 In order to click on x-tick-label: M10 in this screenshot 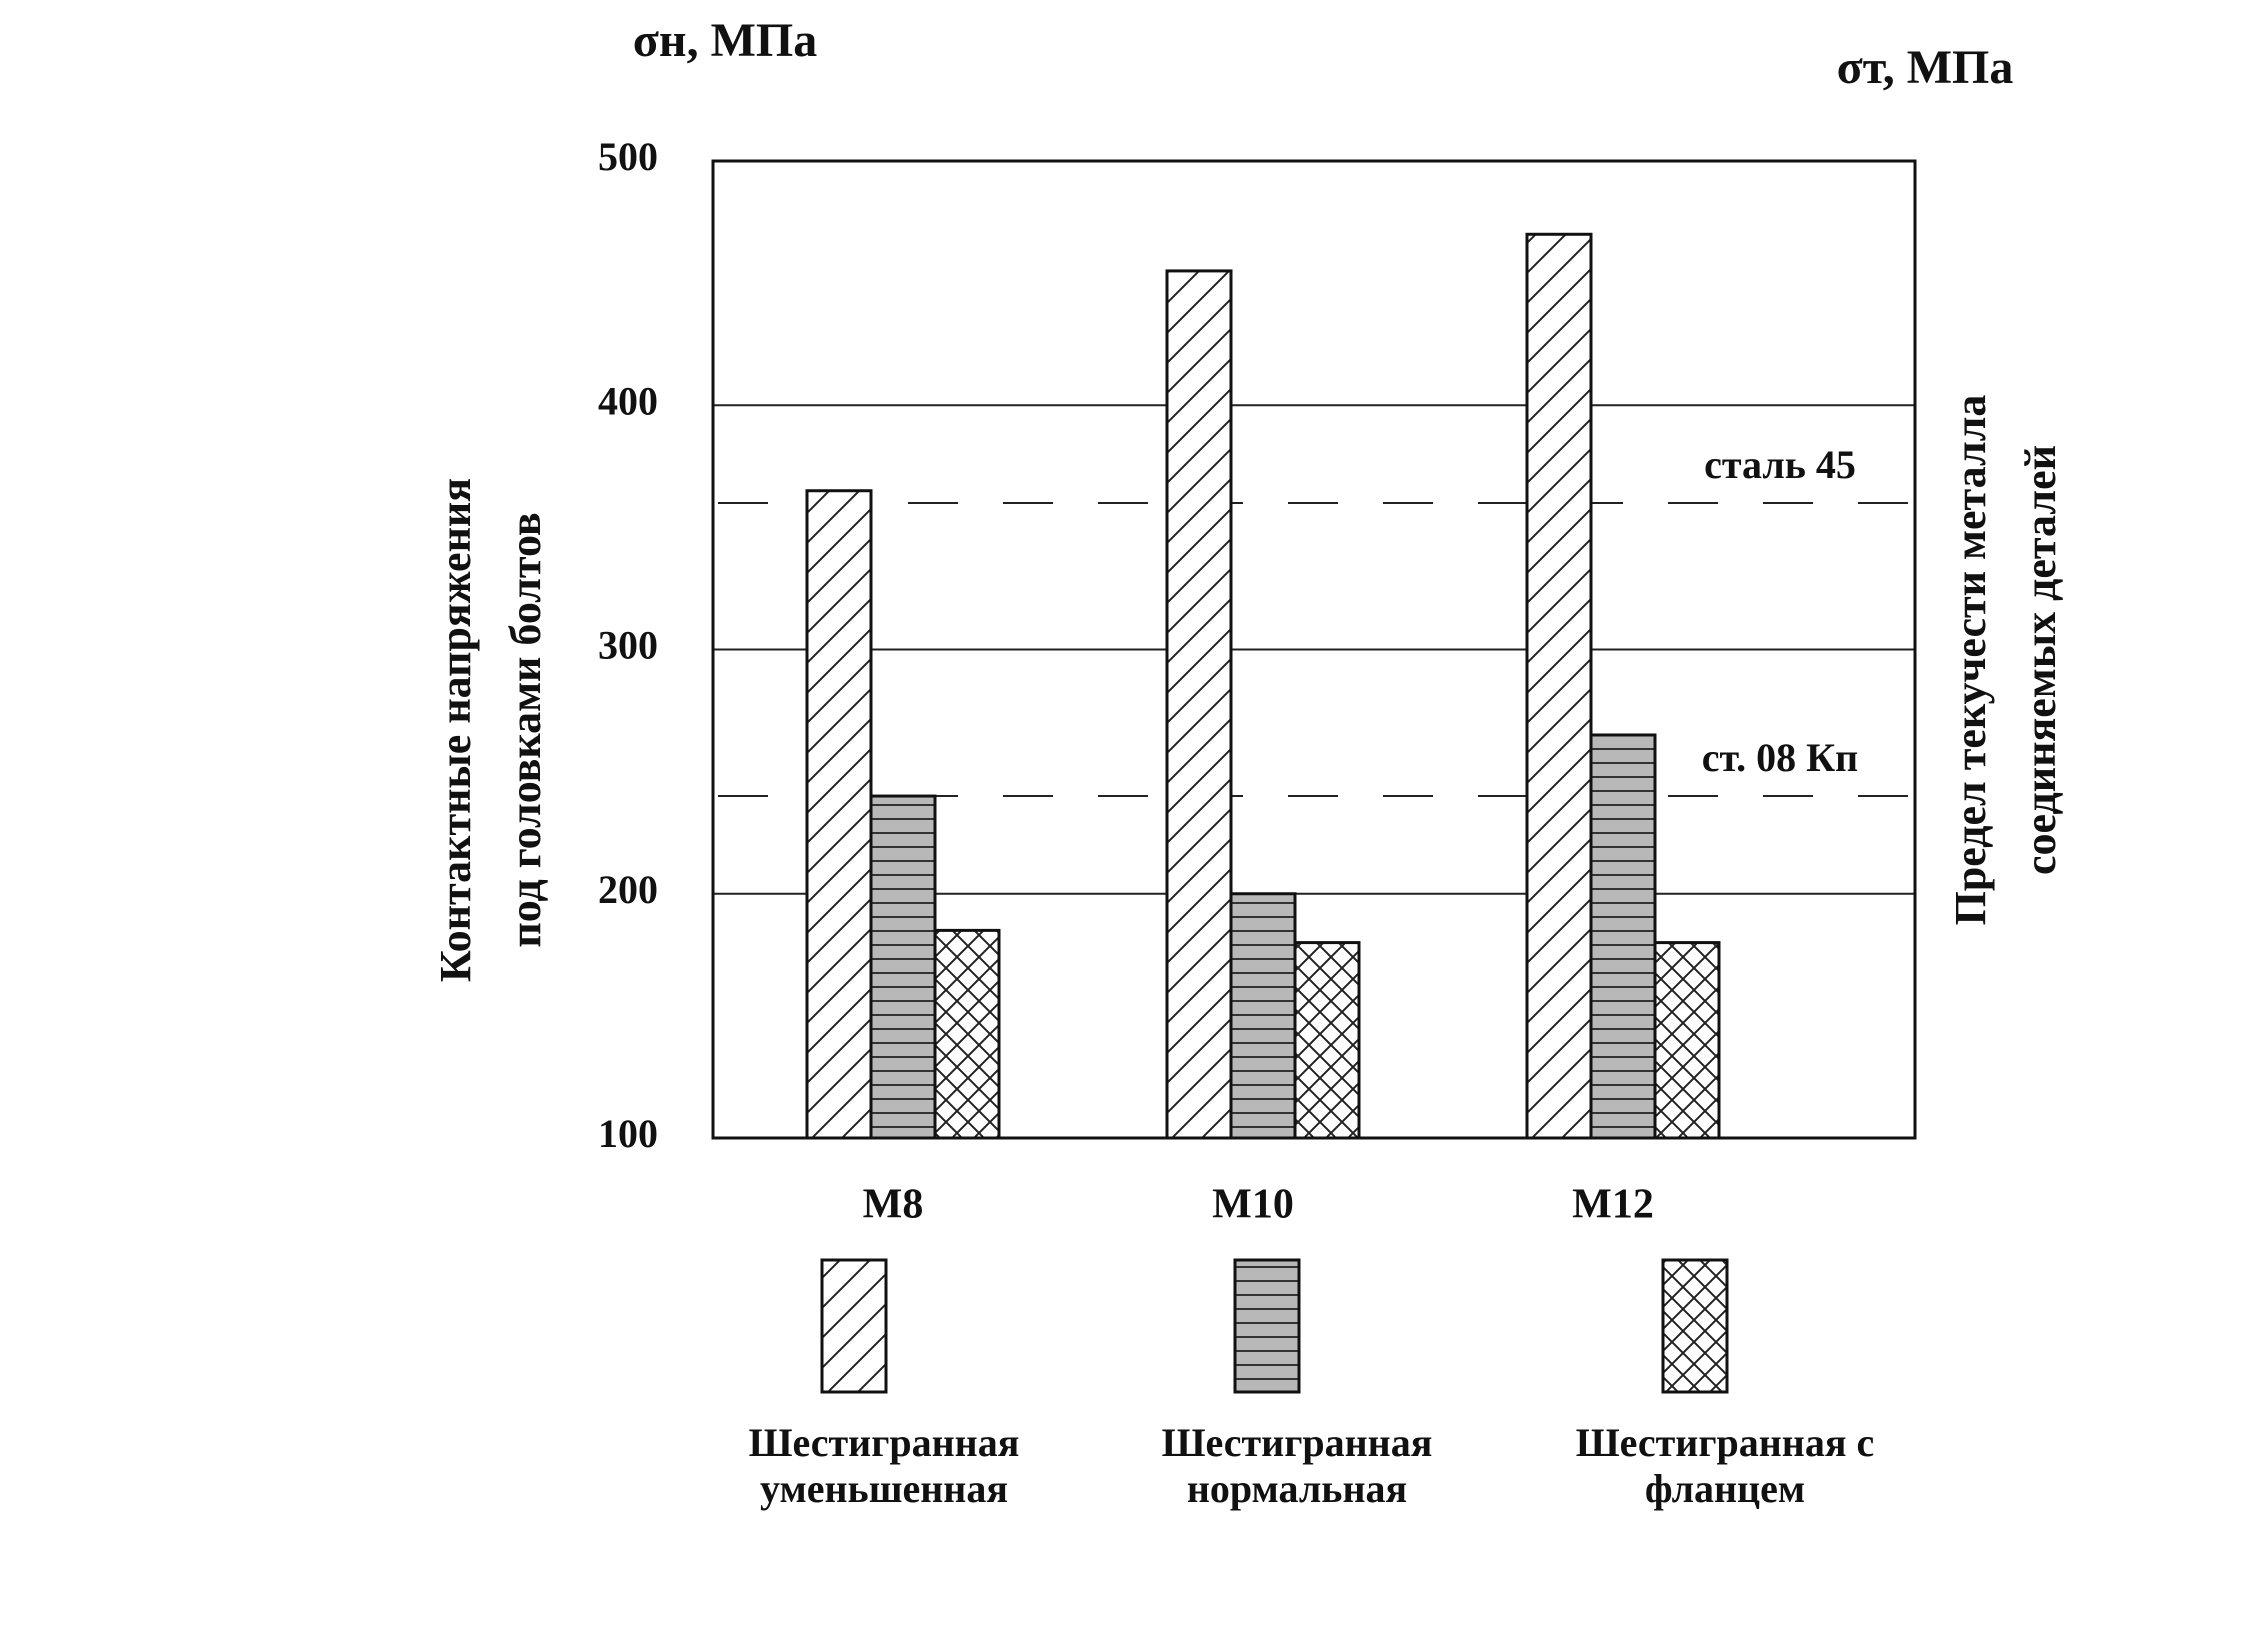, I will do `click(1253, 1205)`.